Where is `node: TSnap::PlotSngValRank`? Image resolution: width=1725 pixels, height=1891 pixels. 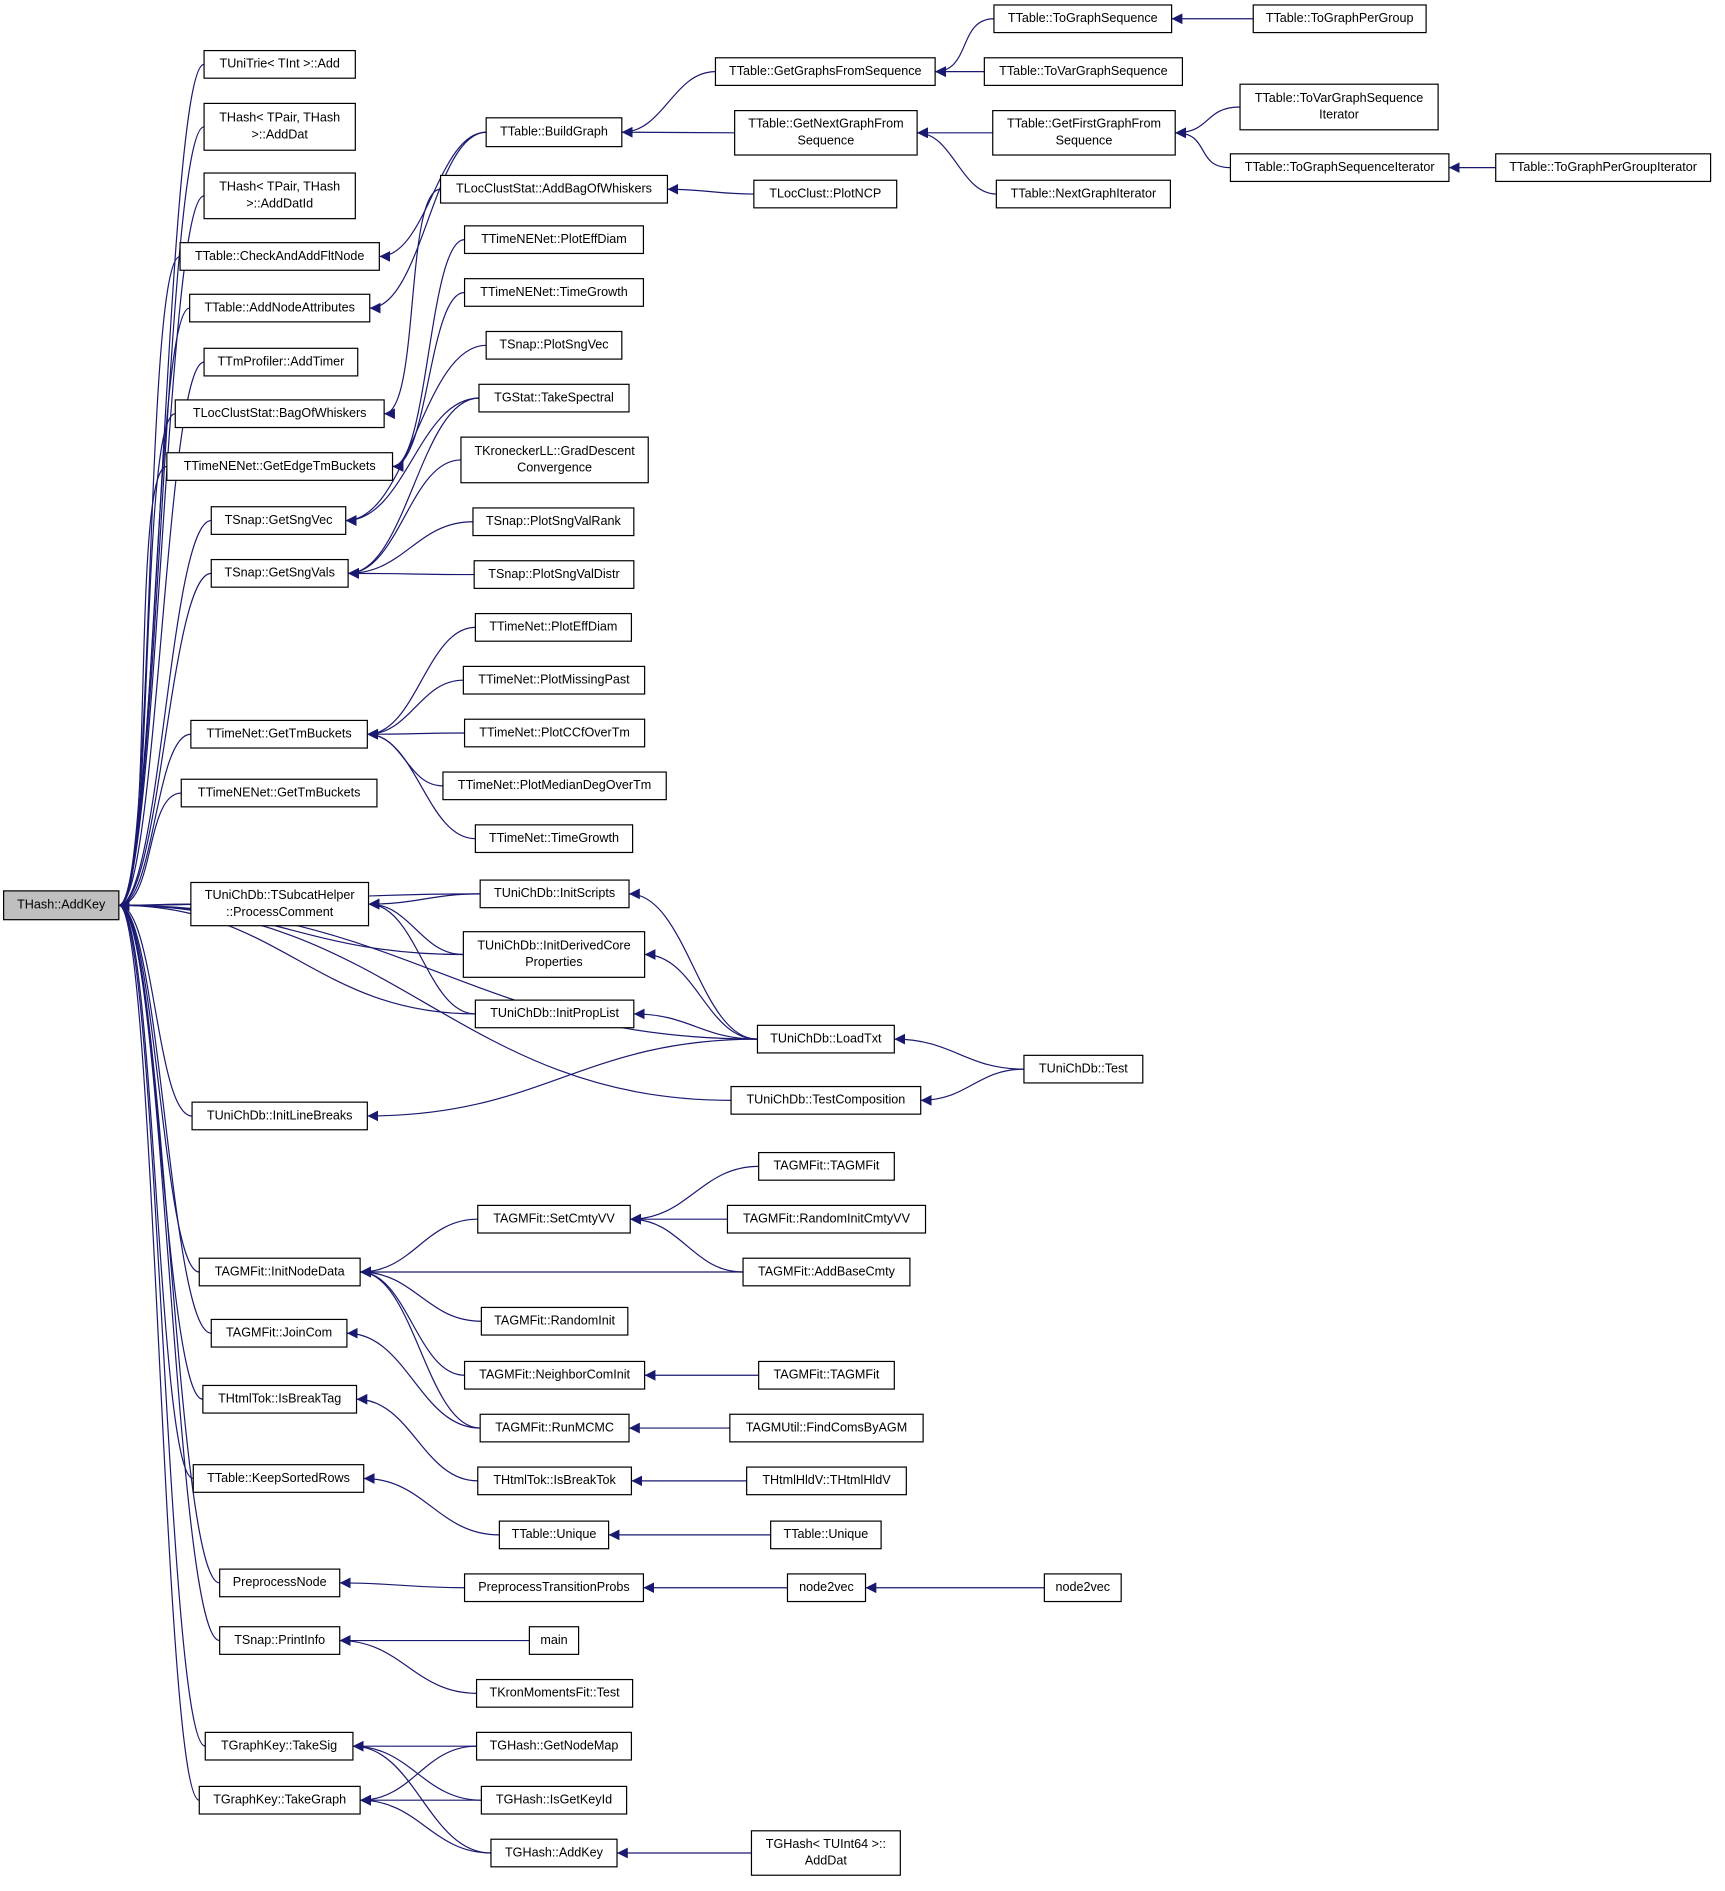 node: TSnap::PlotSngValRank is located at coordinates (553, 522).